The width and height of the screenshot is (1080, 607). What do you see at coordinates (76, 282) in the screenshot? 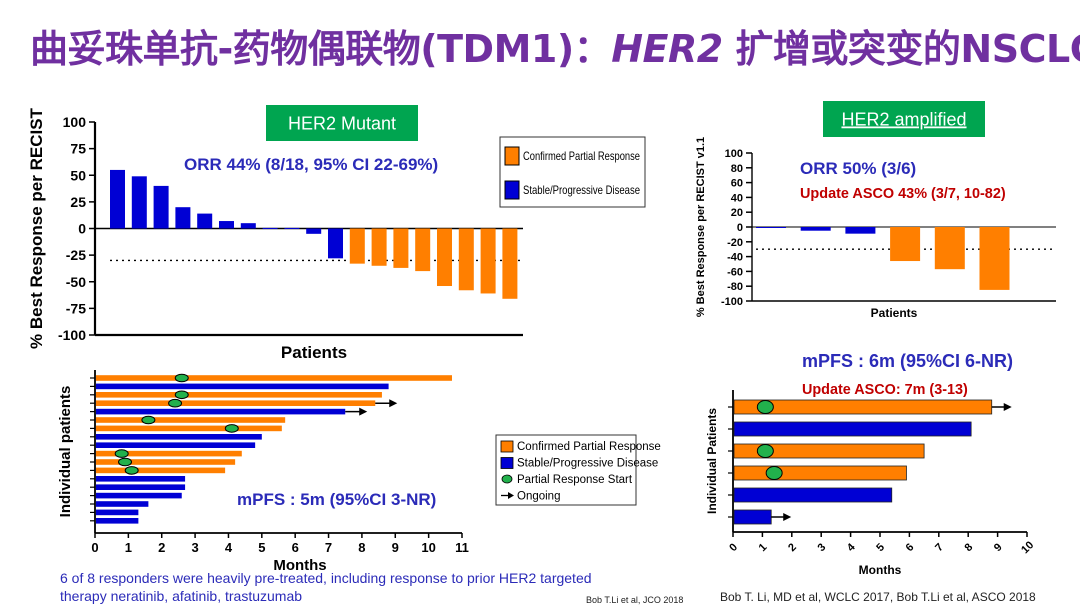
I see `y-tick-label: -50` at bounding box center [76, 282].